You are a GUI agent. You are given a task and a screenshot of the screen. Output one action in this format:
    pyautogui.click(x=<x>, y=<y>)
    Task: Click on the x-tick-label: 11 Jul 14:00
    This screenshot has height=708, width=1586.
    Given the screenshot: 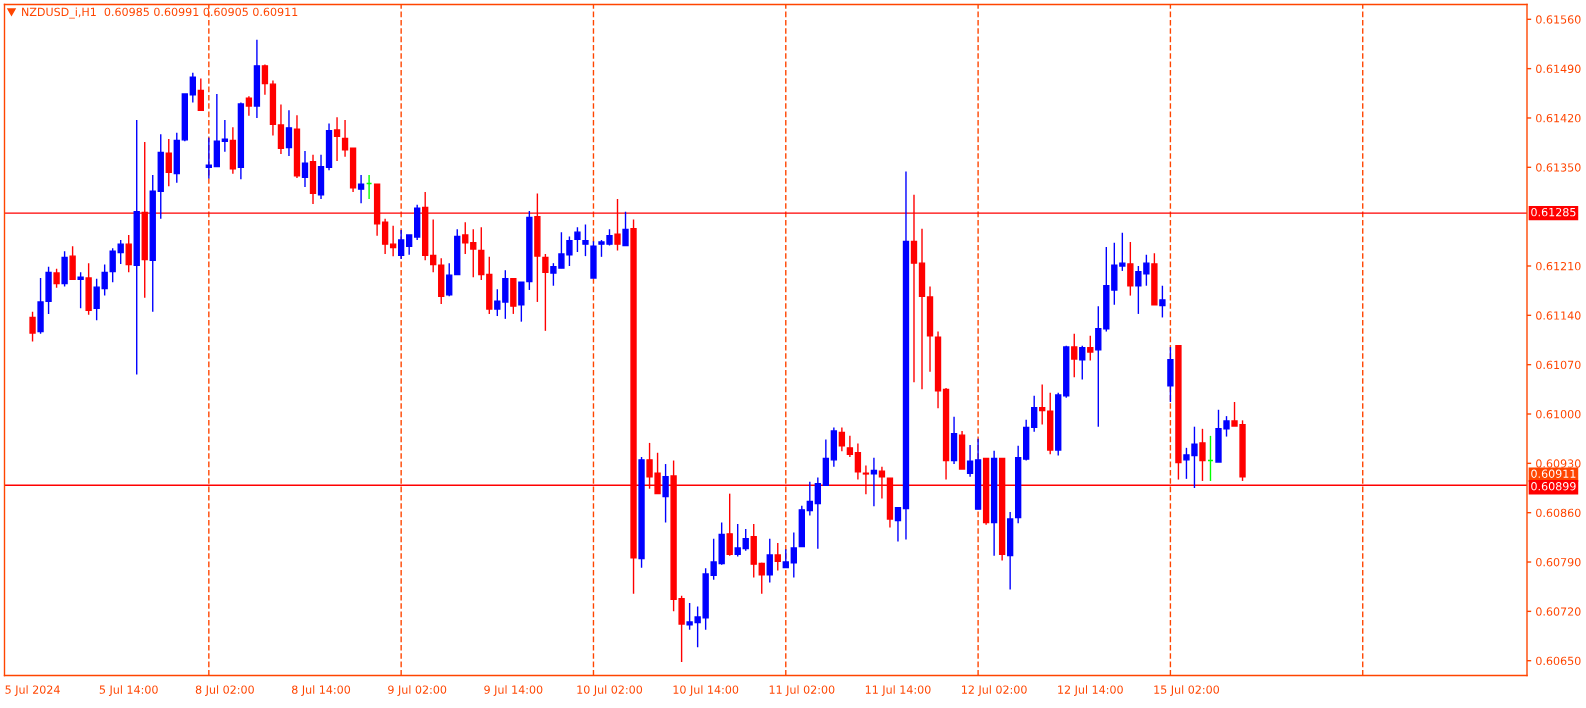 What is the action you would take?
    pyautogui.click(x=898, y=690)
    